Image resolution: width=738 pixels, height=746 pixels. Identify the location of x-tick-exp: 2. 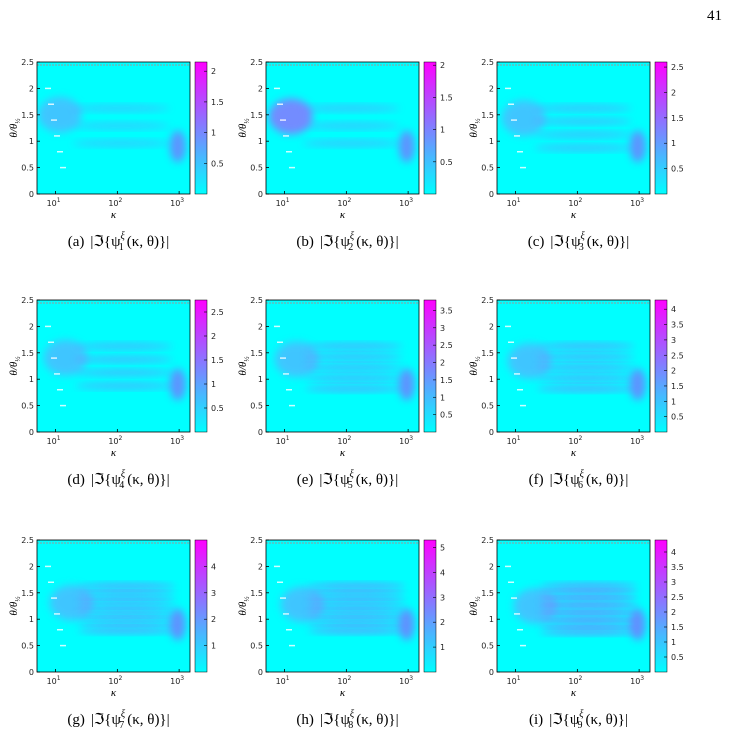
(581, 200).